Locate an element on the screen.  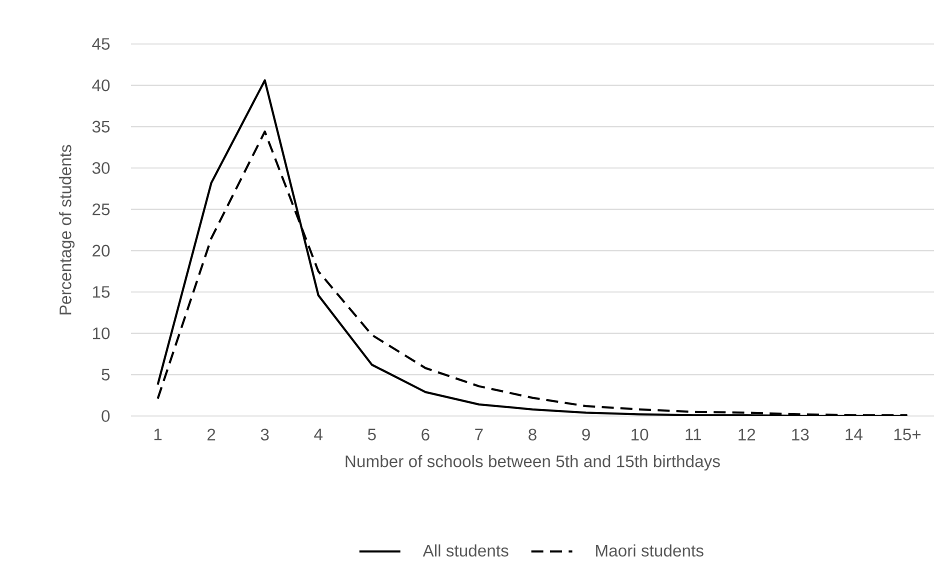
y-tick-label: 40 is located at coordinates (101, 85).